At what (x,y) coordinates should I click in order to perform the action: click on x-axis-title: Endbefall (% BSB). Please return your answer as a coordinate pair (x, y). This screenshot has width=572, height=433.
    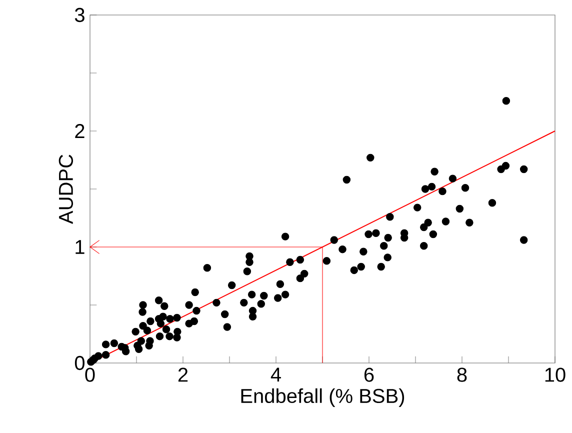
    Looking at the image, I should click on (322, 397).